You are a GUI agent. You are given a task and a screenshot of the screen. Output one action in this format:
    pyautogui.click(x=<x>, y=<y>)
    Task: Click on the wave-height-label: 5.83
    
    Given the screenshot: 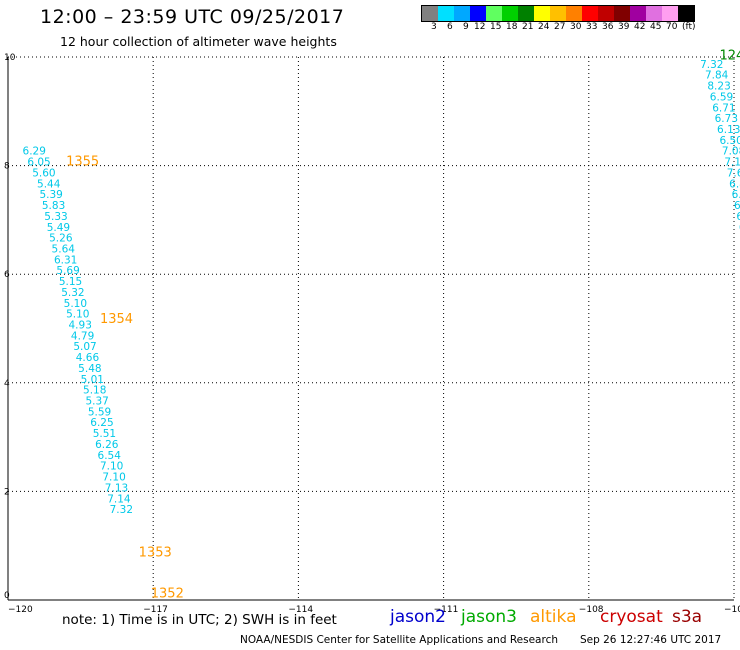 What is the action you would take?
    pyautogui.click(x=53, y=206)
    